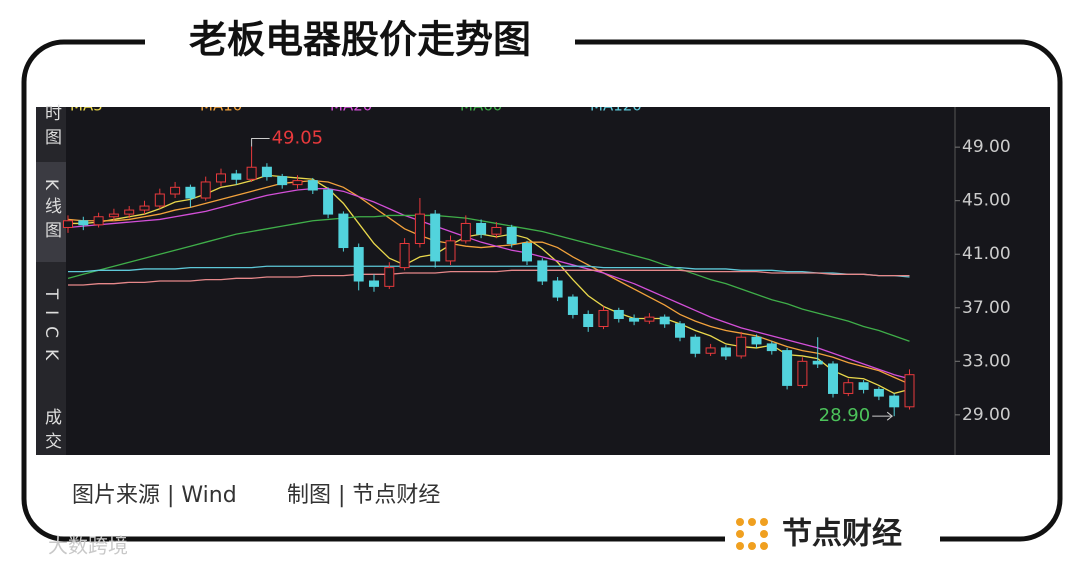  What do you see at coordinates (51, 128) in the screenshot?
I see `side-tab: 时图` at bounding box center [51, 128].